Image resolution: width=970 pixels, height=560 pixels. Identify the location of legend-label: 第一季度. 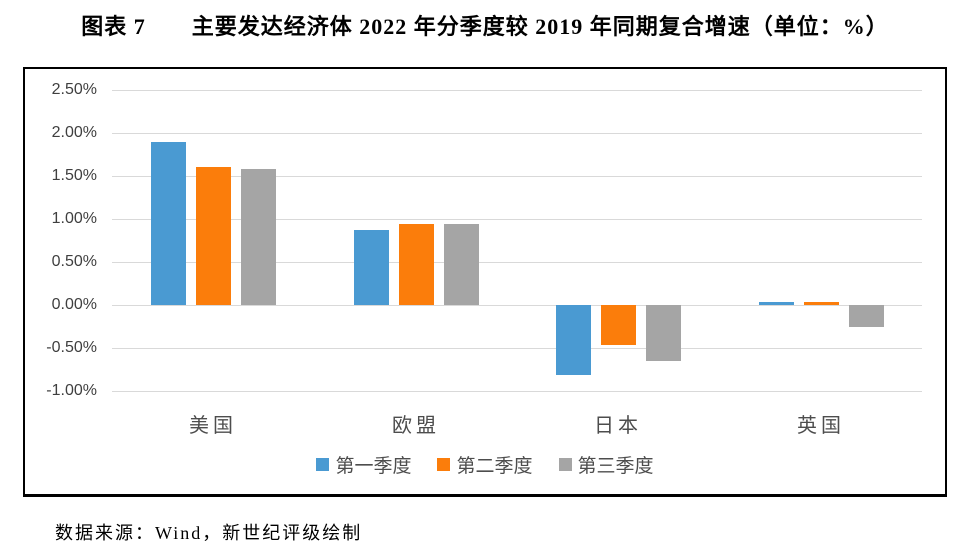
(373, 466).